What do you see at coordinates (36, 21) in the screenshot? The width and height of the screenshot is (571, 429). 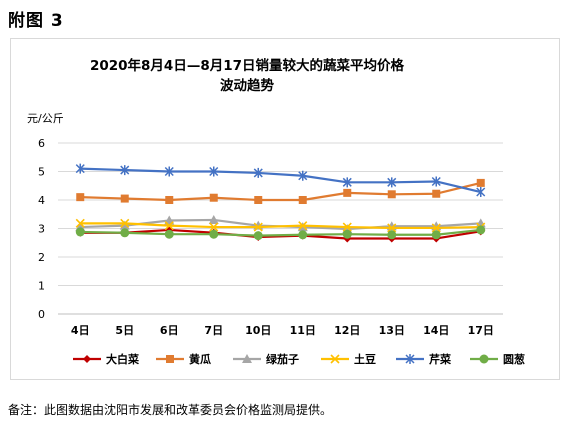 I see `page-heading: 附图 3` at bounding box center [36, 21].